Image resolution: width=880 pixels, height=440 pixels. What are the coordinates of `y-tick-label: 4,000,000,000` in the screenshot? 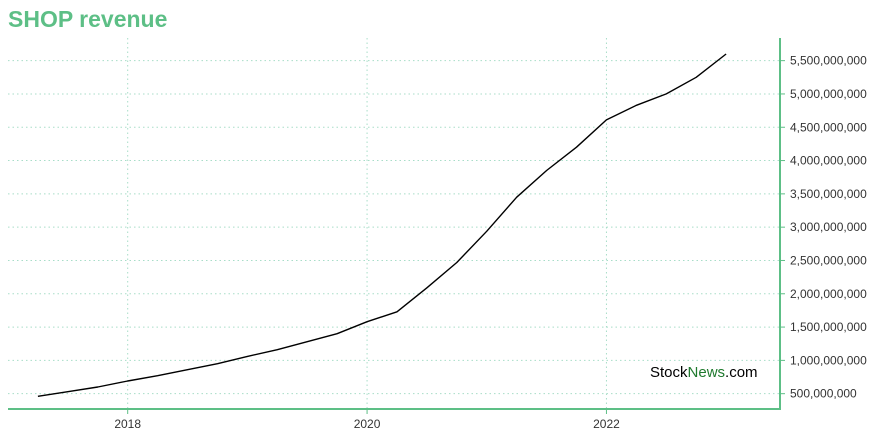 It's located at (828, 161).